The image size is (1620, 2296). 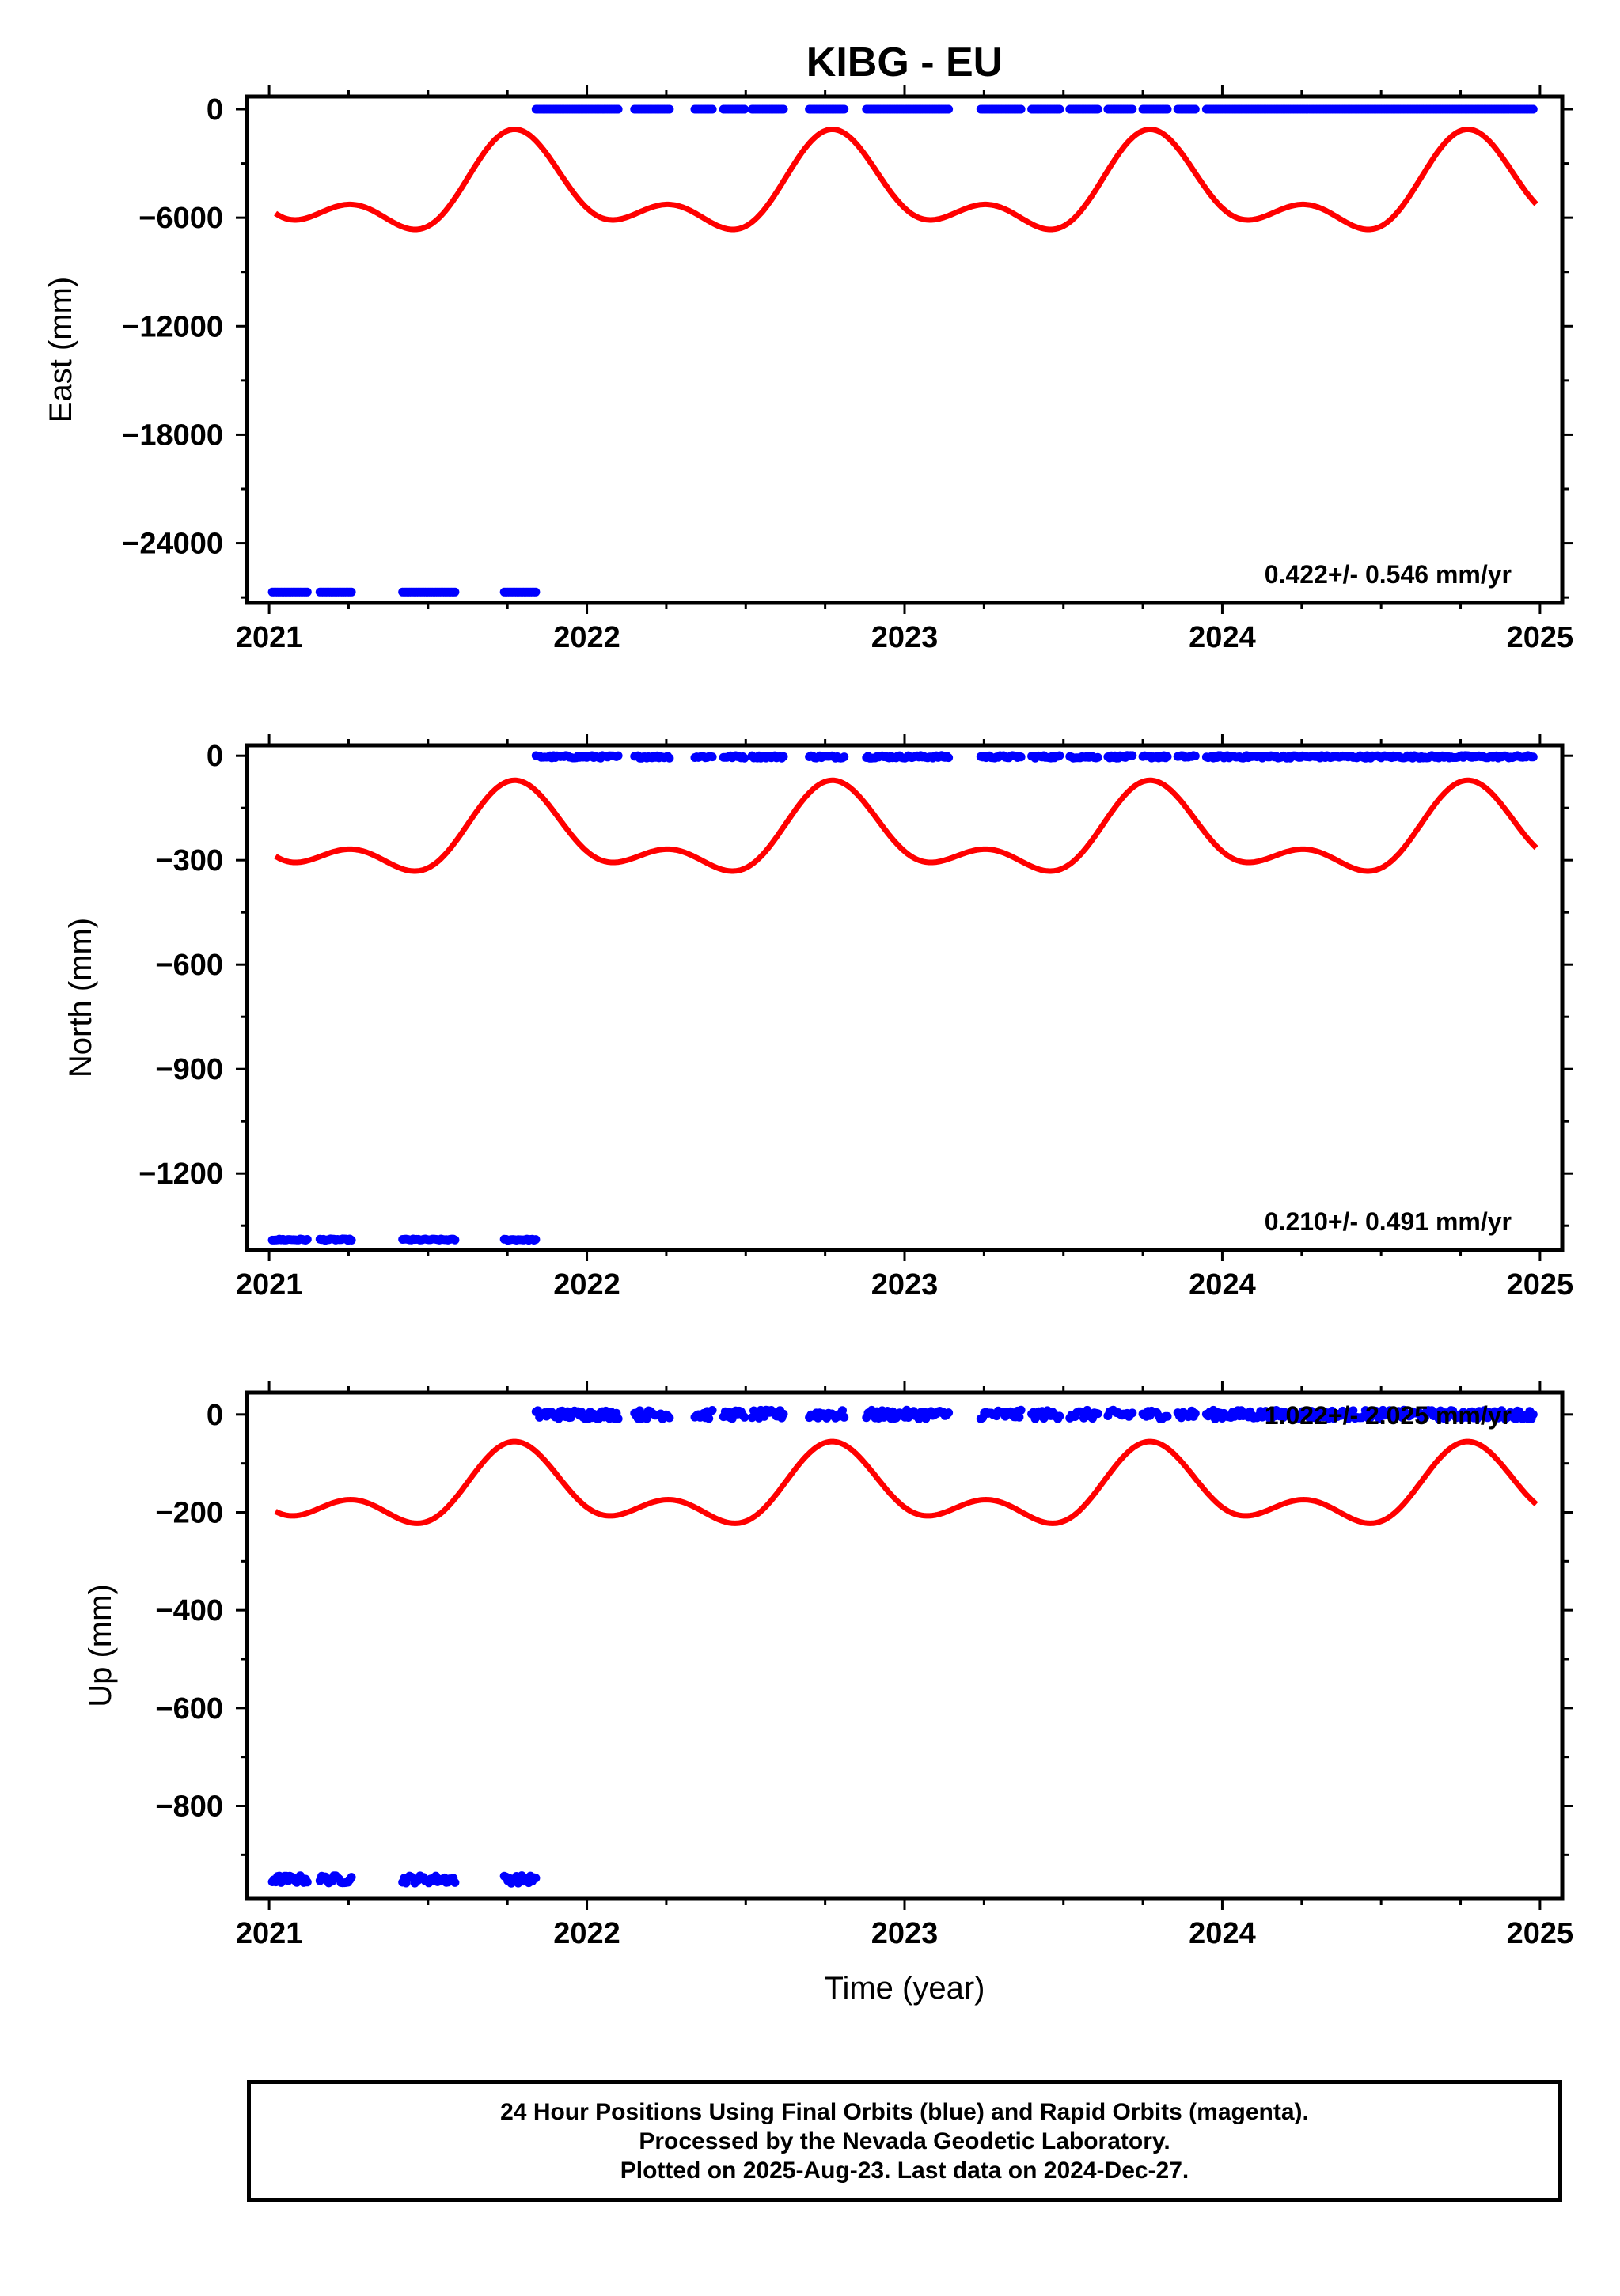 I want to click on velocity-label: 0.210+/- 0.491 mm/yr, so click(x=1388, y=1221).